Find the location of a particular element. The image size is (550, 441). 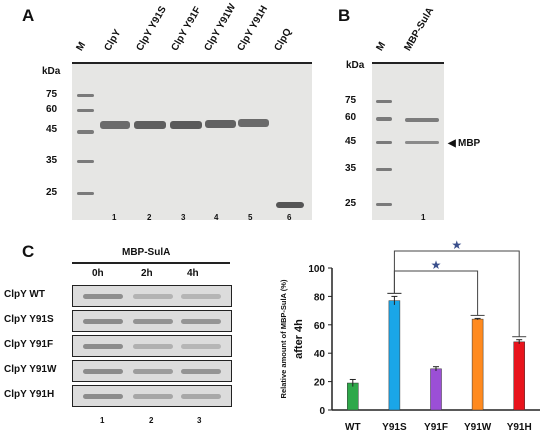

panel-a-gel-topline is located at coordinates (192, 63).